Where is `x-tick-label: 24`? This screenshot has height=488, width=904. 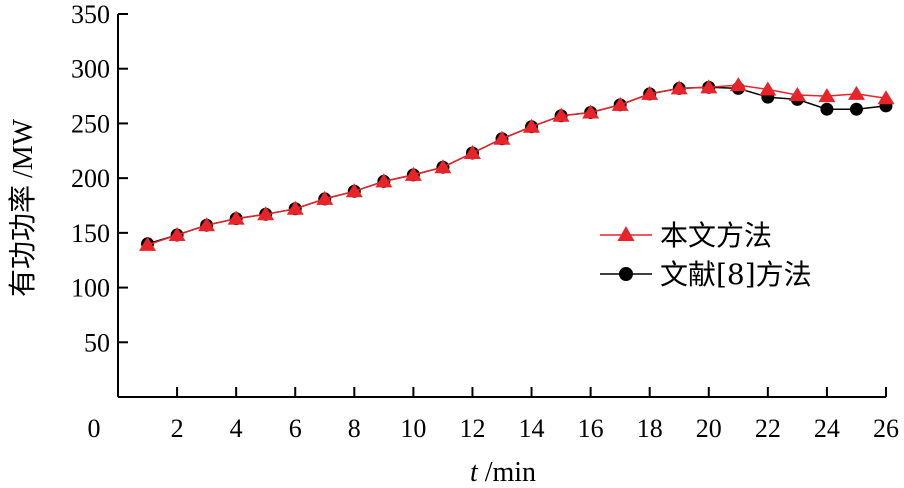
x-tick-label: 24 is located at coordinates (827, 428).